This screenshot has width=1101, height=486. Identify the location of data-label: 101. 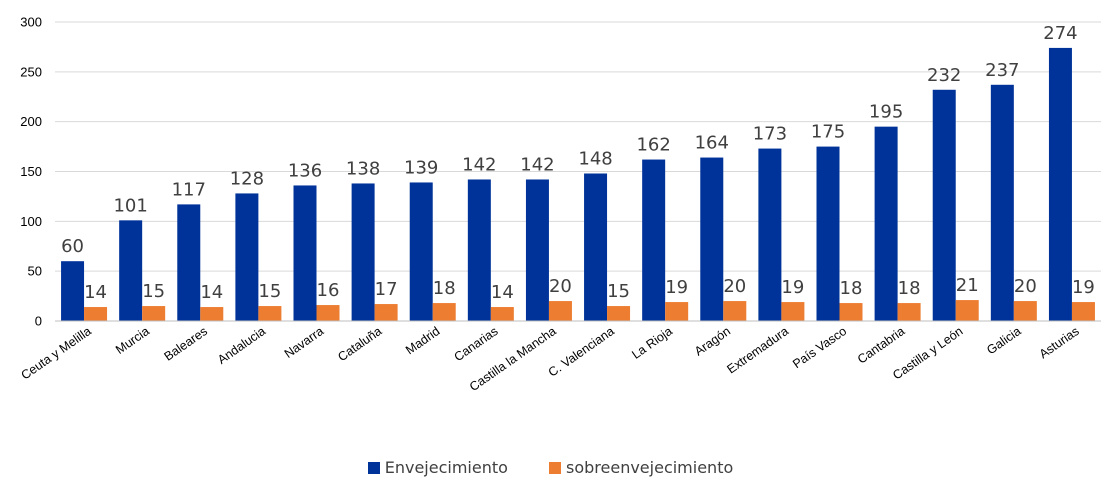
(130, 205).